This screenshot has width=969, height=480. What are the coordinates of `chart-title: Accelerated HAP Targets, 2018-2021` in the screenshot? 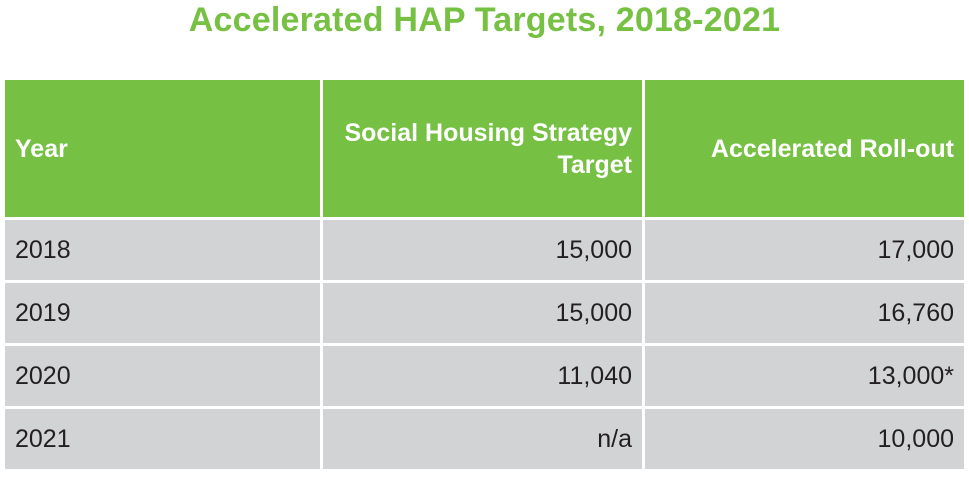 It's located at (484, 20).